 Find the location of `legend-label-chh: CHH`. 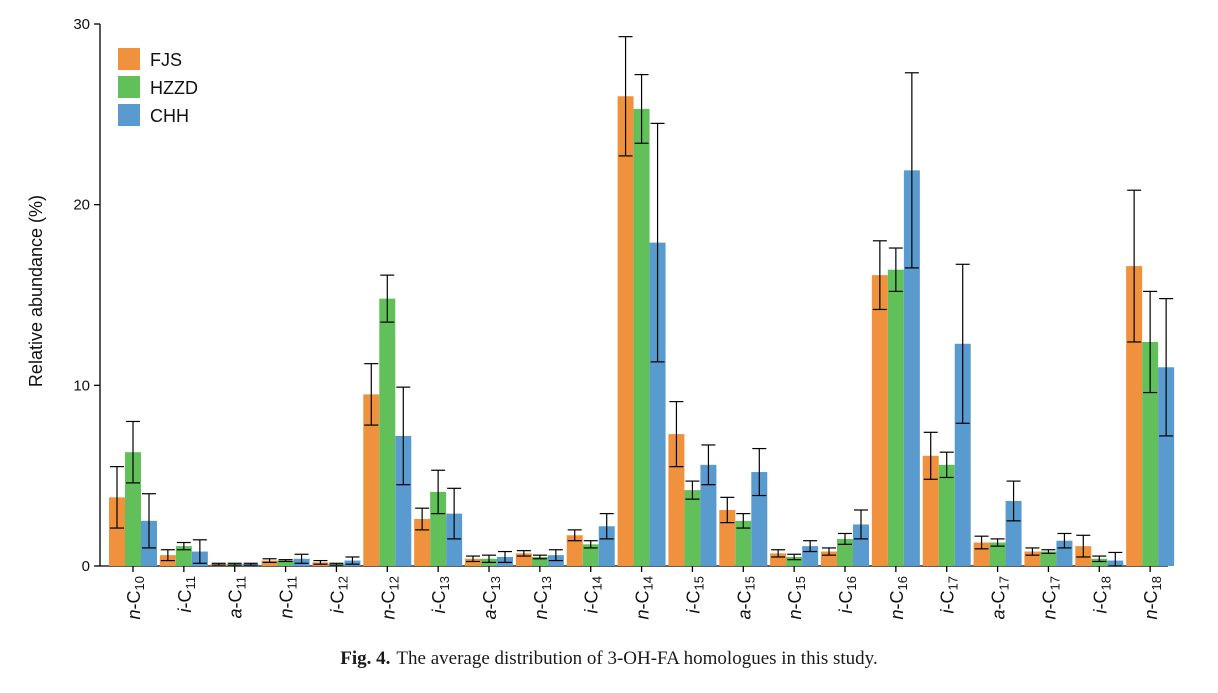

legend-label-chh: CHH is located at coordinates (169, 116).